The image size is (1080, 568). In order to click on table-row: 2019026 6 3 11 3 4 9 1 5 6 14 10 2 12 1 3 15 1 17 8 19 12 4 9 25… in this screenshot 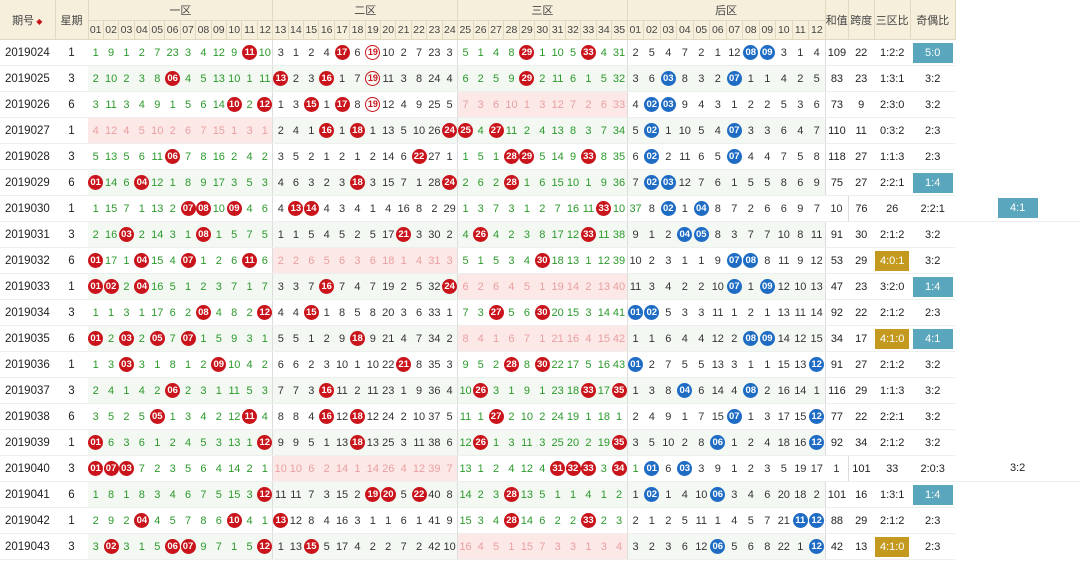, I will do `click(540, 104)`.